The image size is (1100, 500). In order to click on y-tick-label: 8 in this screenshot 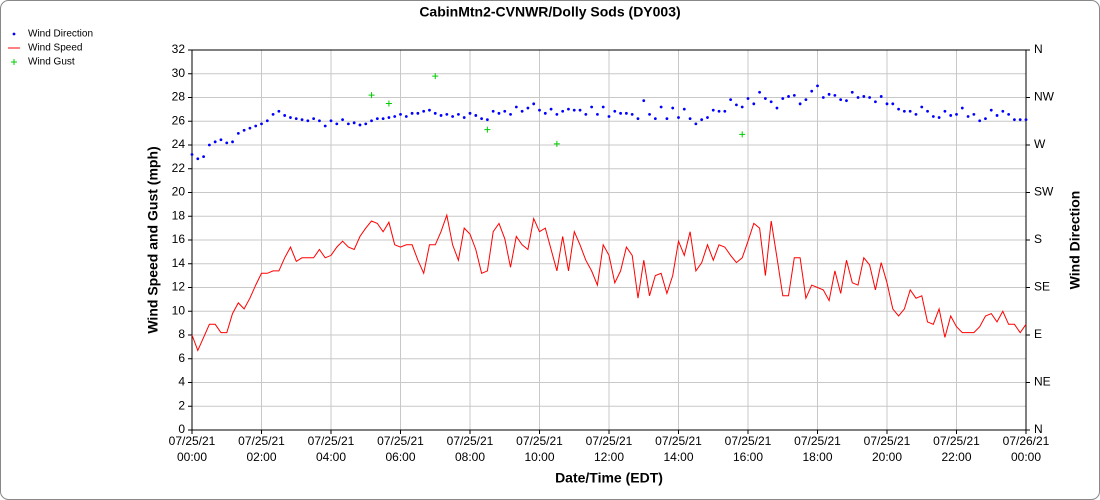, I will do `click(181, 334)`.